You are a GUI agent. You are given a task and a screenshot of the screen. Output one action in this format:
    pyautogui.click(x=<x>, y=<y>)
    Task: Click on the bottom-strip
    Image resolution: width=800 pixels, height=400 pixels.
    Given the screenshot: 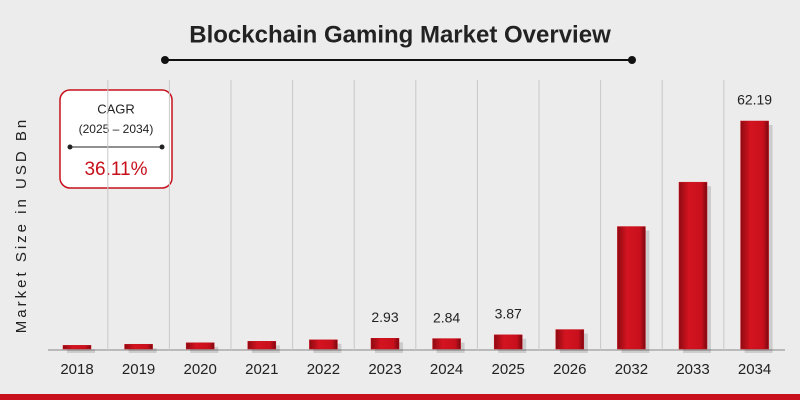 What is the action you would take?
    pyautogui.click(x=400, y=397)
    